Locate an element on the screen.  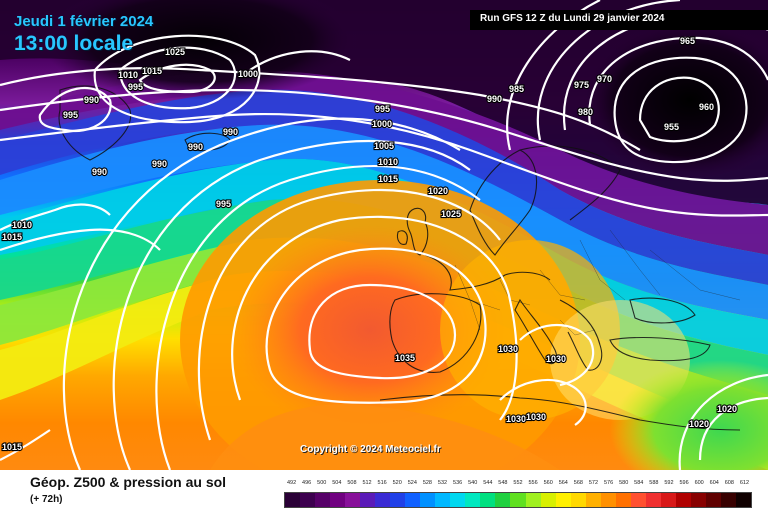
legend-value-label: 524 is located at coordinates (412, 483).